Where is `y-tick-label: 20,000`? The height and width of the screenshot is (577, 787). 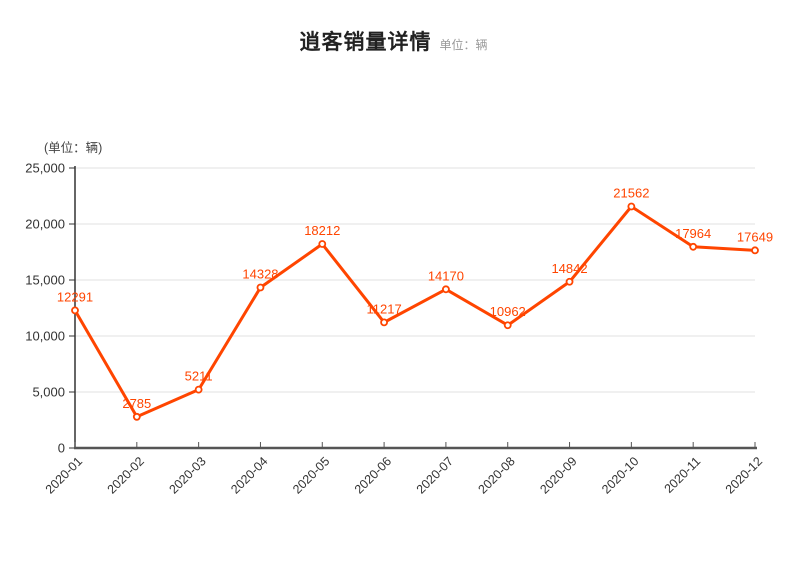
y-tick-label: 20,000 is located at coordinates (45, 224).